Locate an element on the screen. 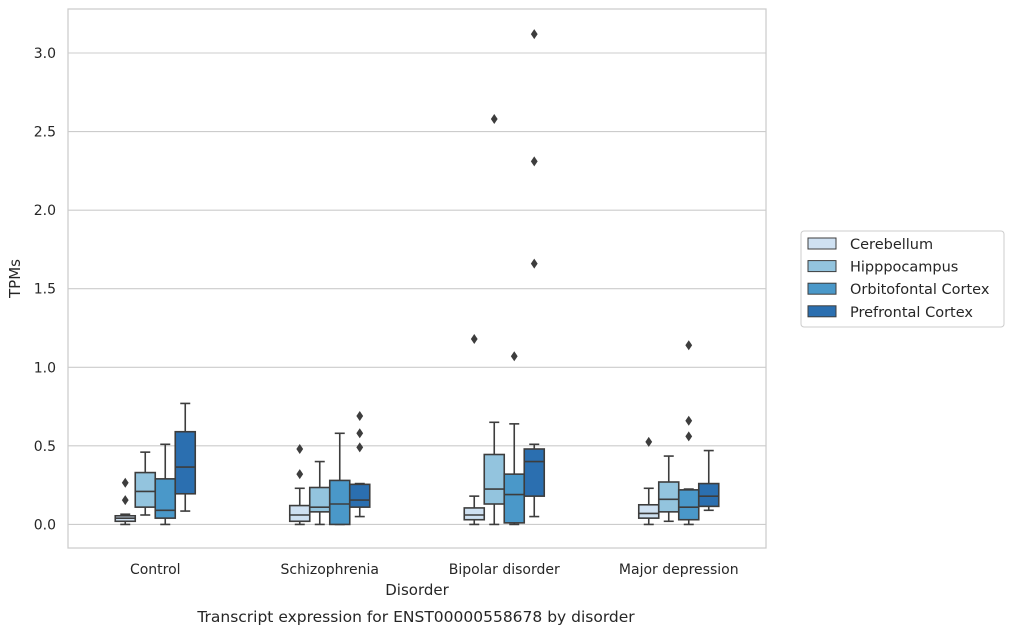 The width and height of the screenshot is (1014, 634). box-prefrontal-cortex-major-depression is located at coordinates (708, 480).